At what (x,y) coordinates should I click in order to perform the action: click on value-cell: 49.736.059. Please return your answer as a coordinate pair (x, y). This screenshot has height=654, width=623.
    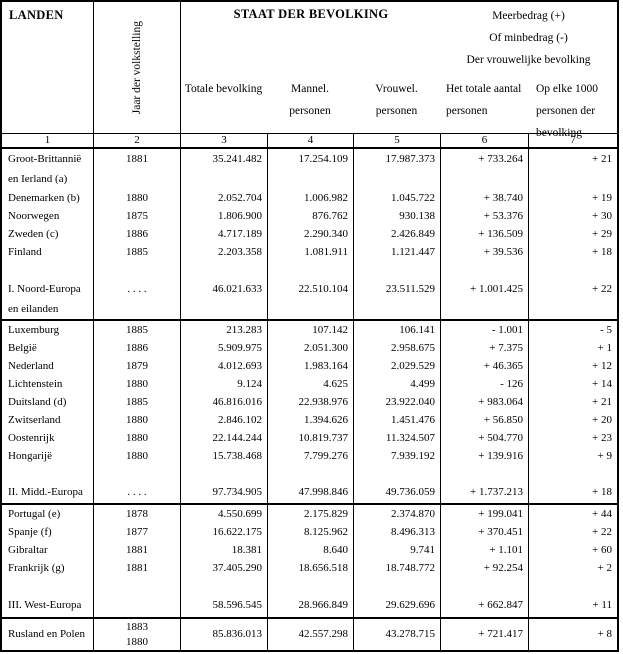
    Looking at the image, I should click on (396, 492).